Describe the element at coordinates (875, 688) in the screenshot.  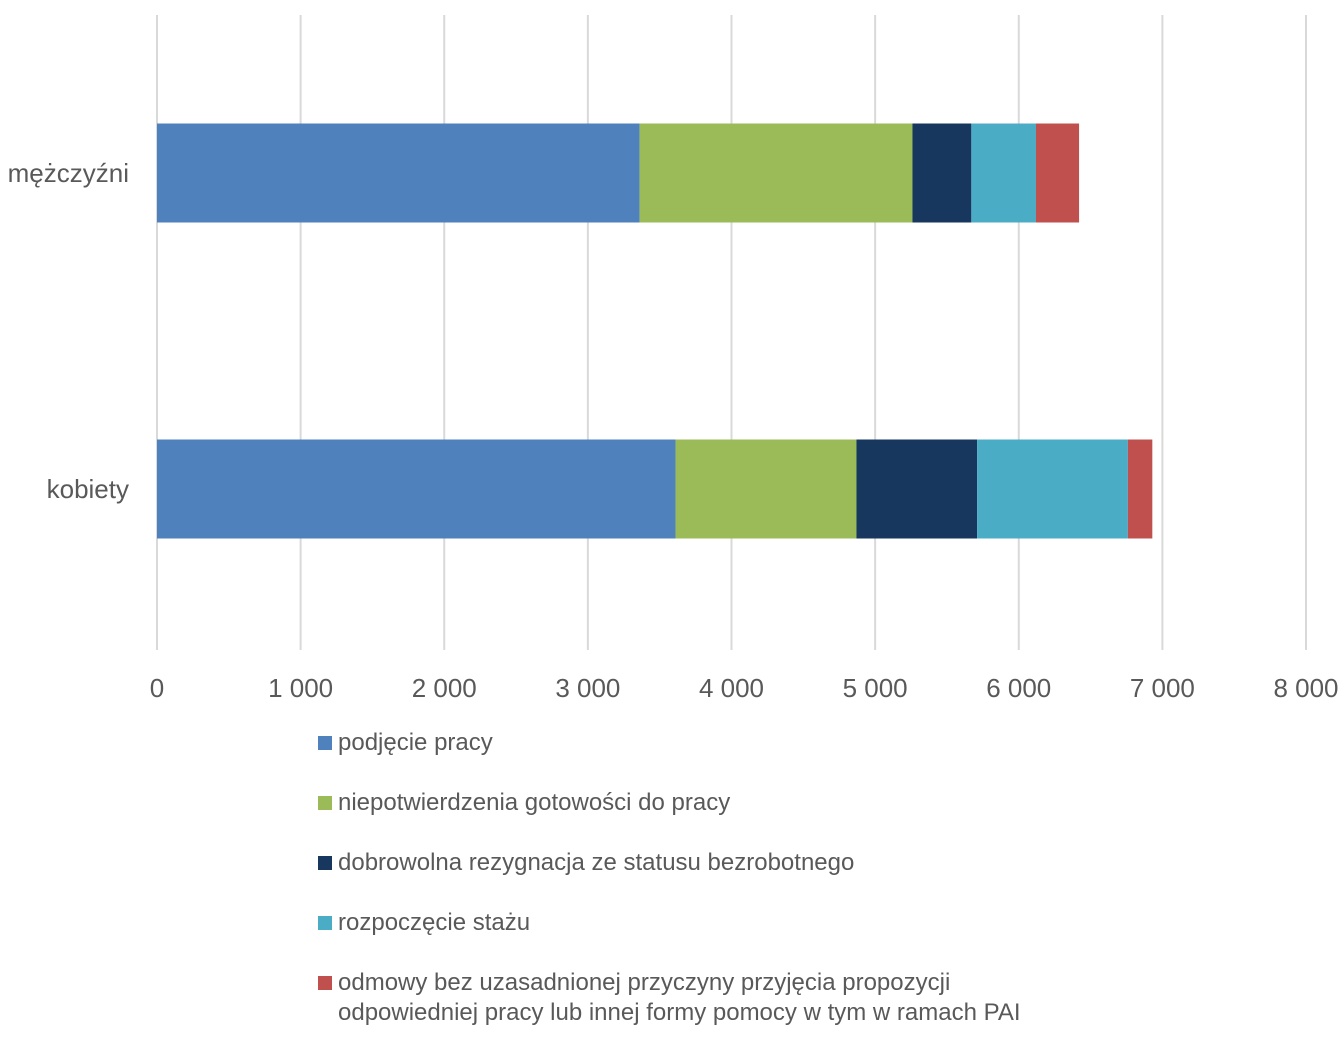
I see `x-tick-label: 5 000` at that location.